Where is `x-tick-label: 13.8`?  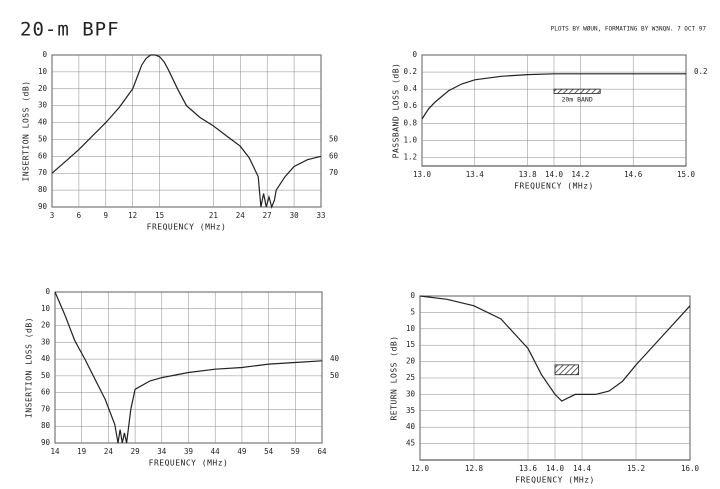
x-tick-label: 13.8 is located at coordinates (528, 174).